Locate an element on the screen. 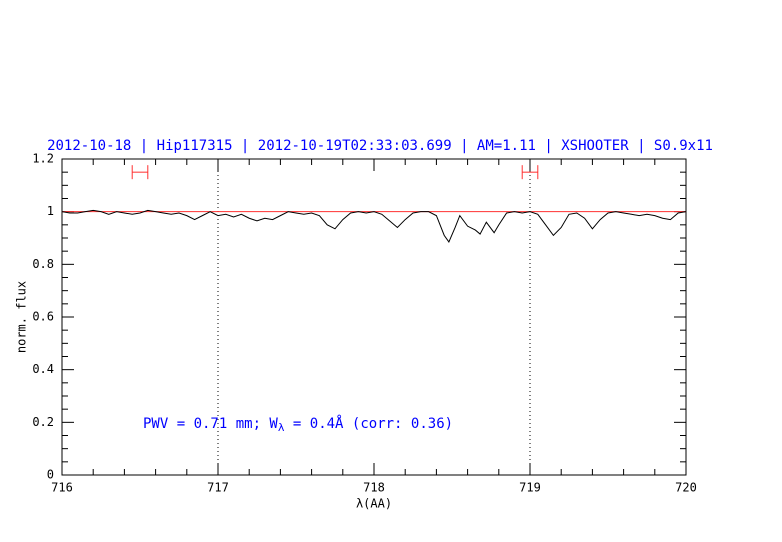  y-axis-label: norm. flux is located at coordinates (22, 317).